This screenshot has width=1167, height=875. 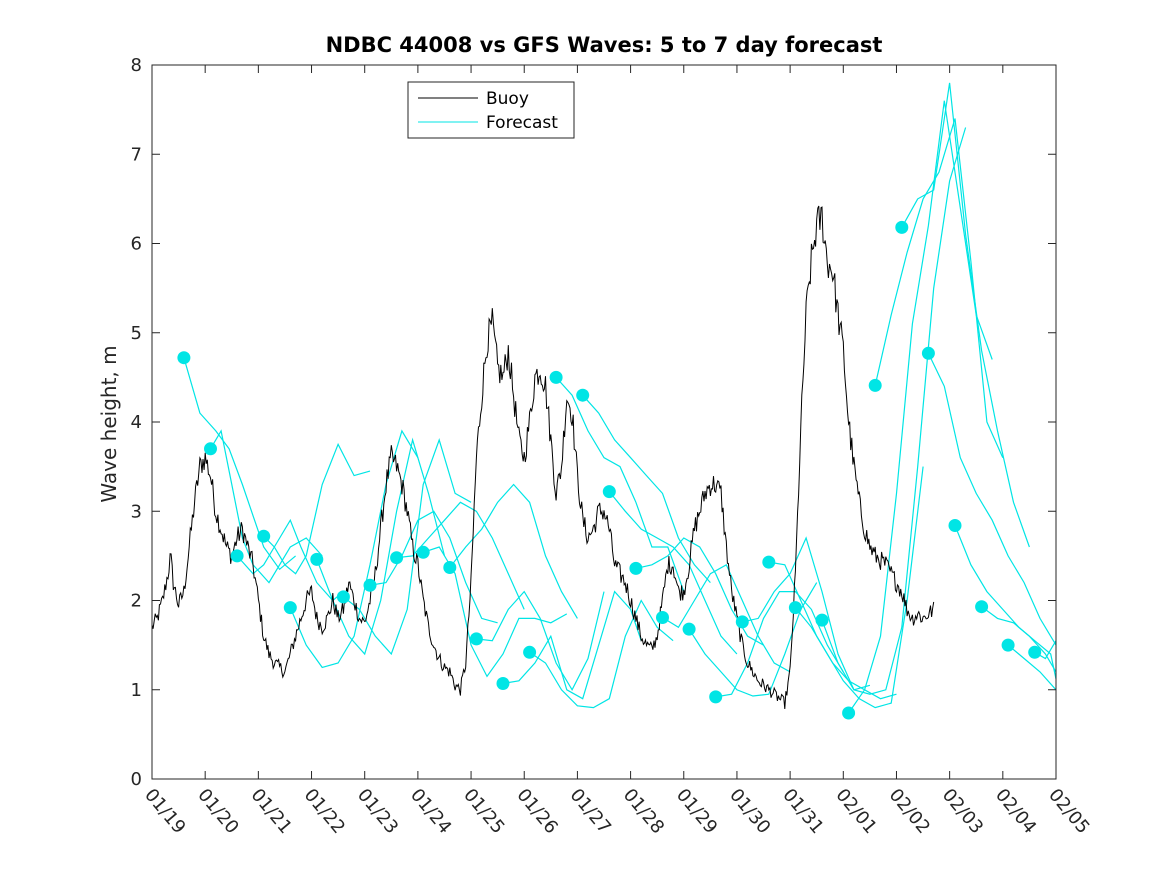 I want to click on legend-box, so click(x=491, y=110).